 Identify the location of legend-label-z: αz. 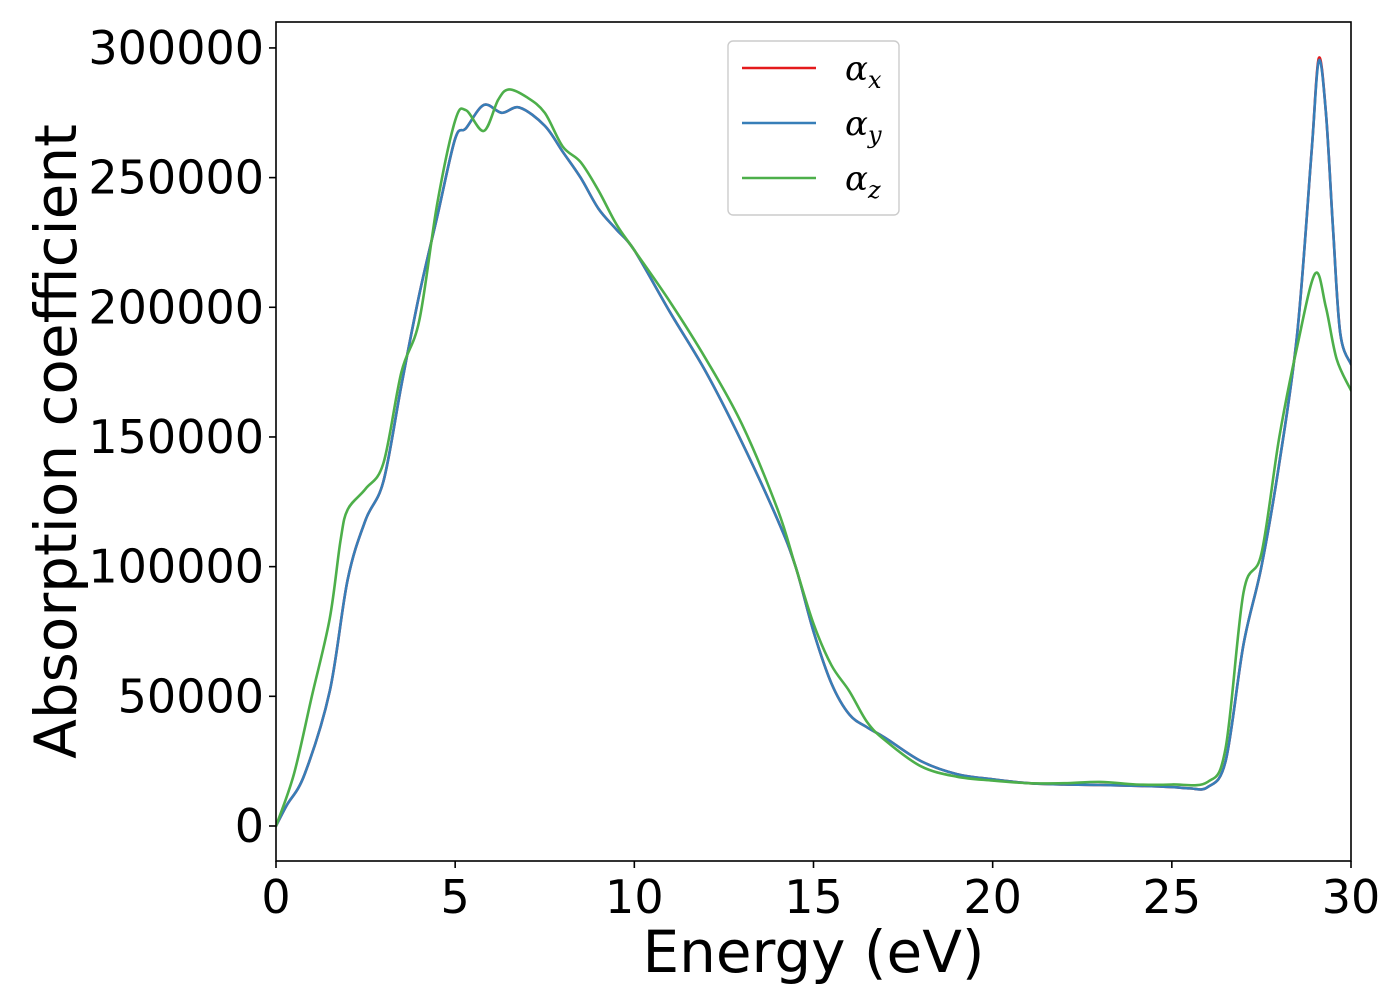
(863, 181).